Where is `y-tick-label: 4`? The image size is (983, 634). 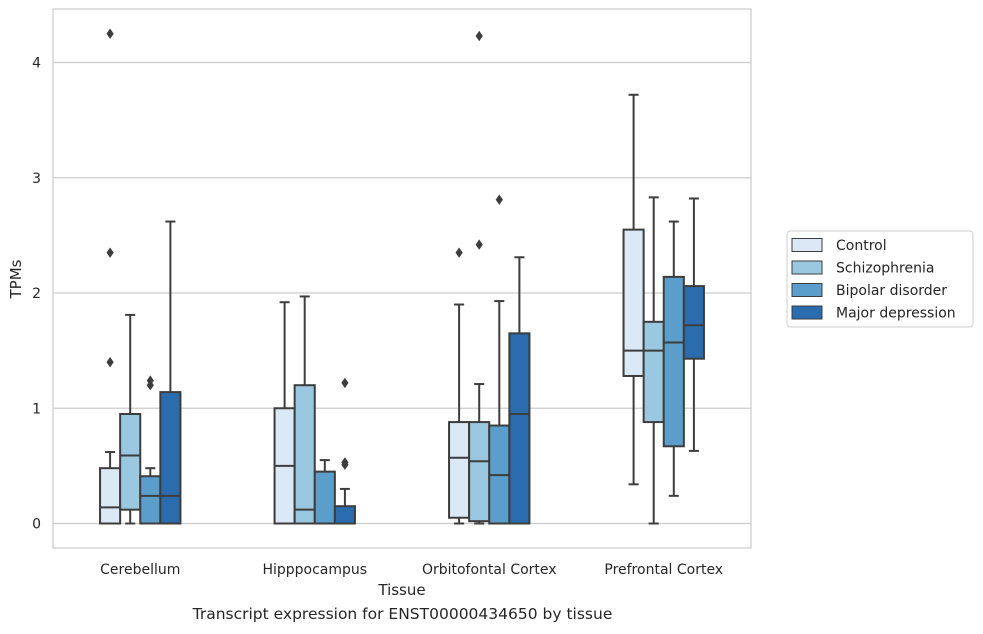
y-tick-label: 4 is located at coordinates (36, 64).